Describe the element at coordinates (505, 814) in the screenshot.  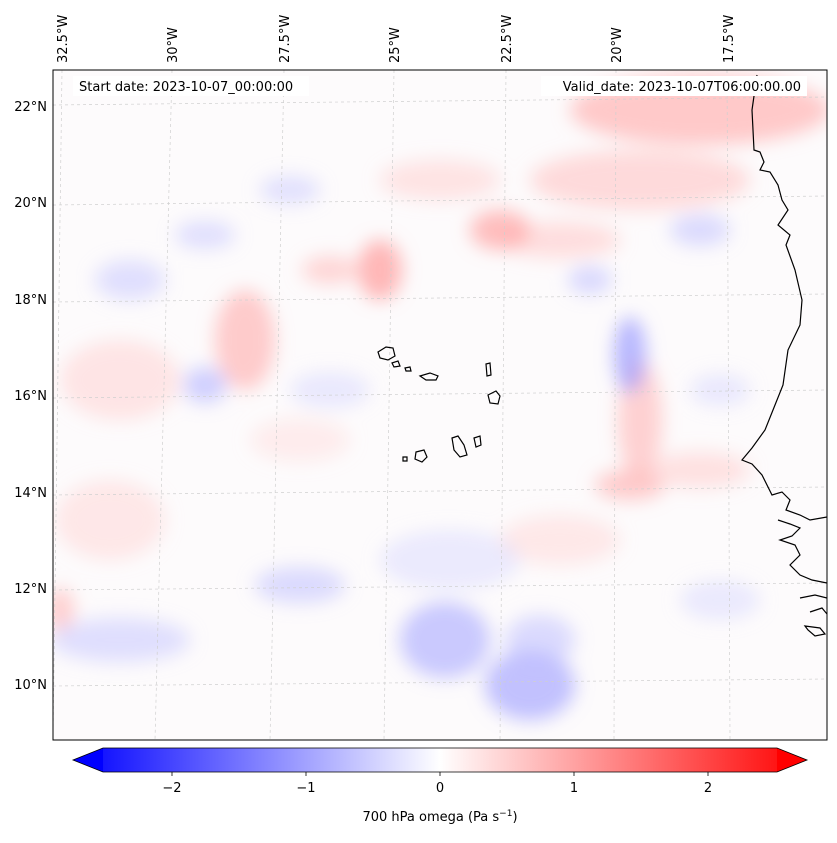
I see `colorbar-label-exponent: −1` at that location.